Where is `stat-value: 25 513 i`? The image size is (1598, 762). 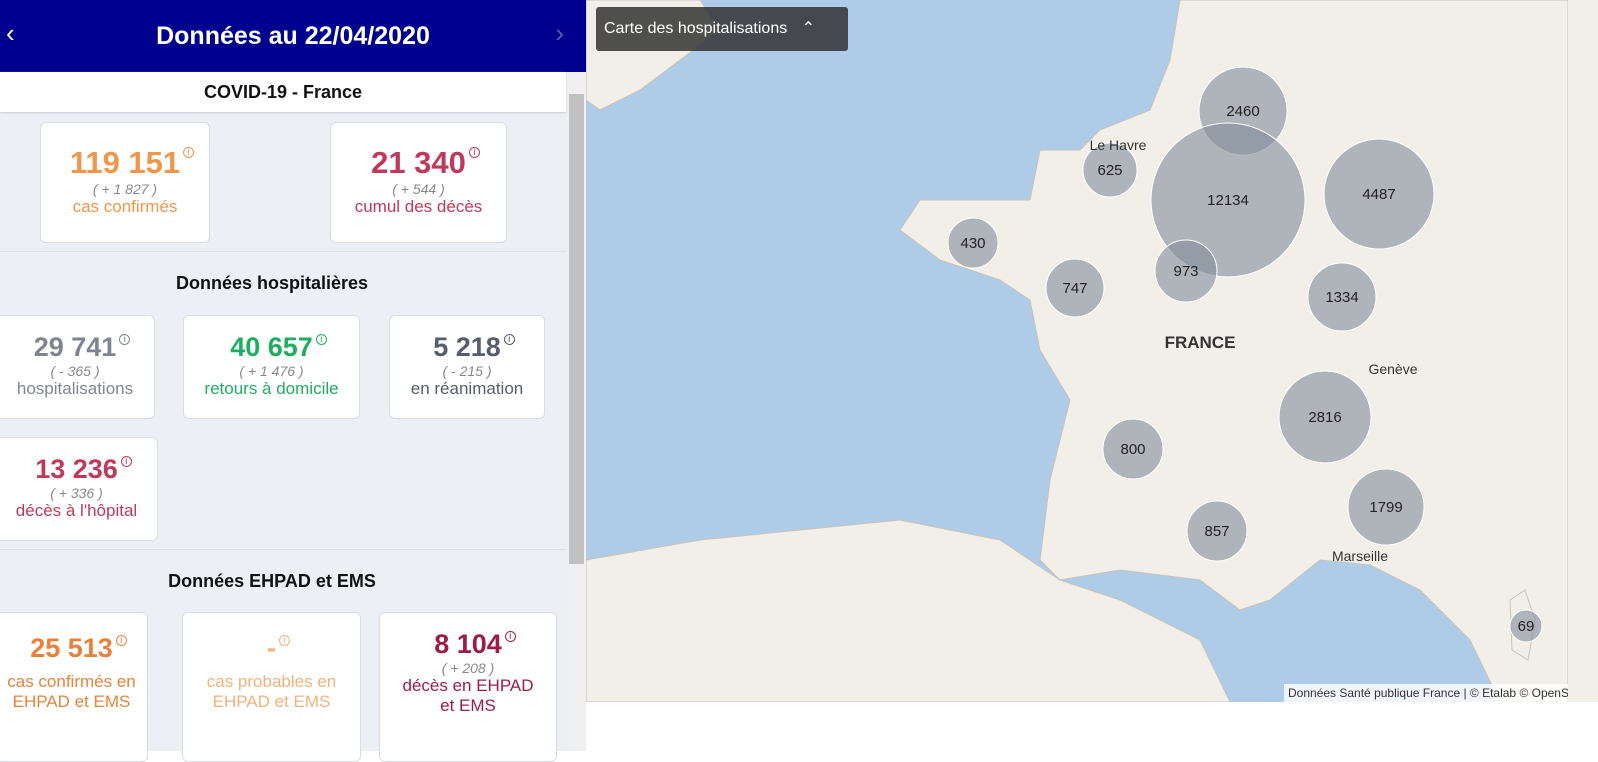 stat-value: 25 513 i is located at coordinates (78, 648).